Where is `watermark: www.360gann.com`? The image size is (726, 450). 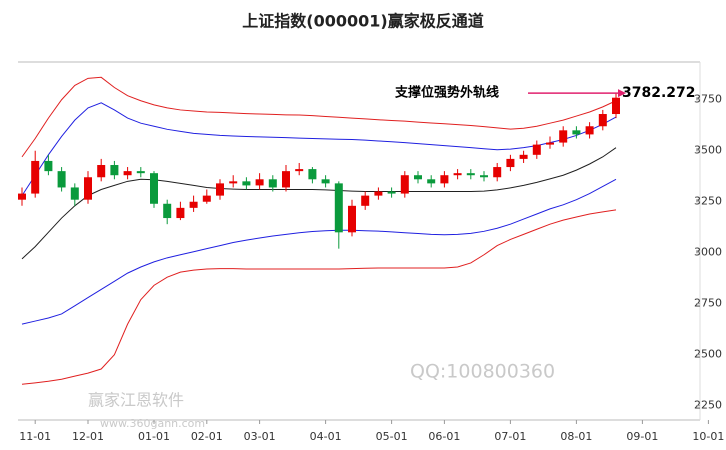
watermark: www.360gann.com is located at coordinates (152, 423).